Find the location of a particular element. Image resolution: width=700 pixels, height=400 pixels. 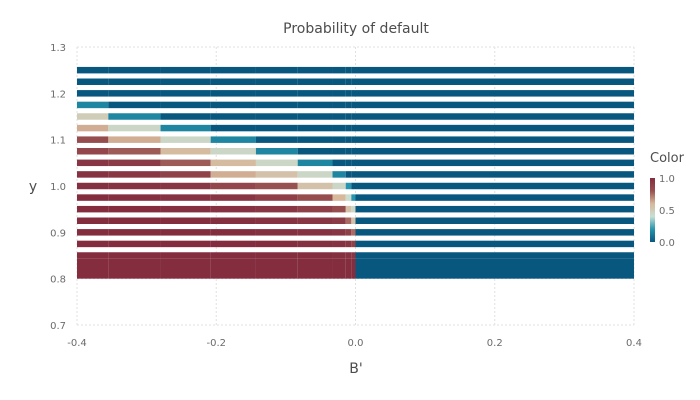

y-tick-label: 1.1 is located at coordinates (58, 141).